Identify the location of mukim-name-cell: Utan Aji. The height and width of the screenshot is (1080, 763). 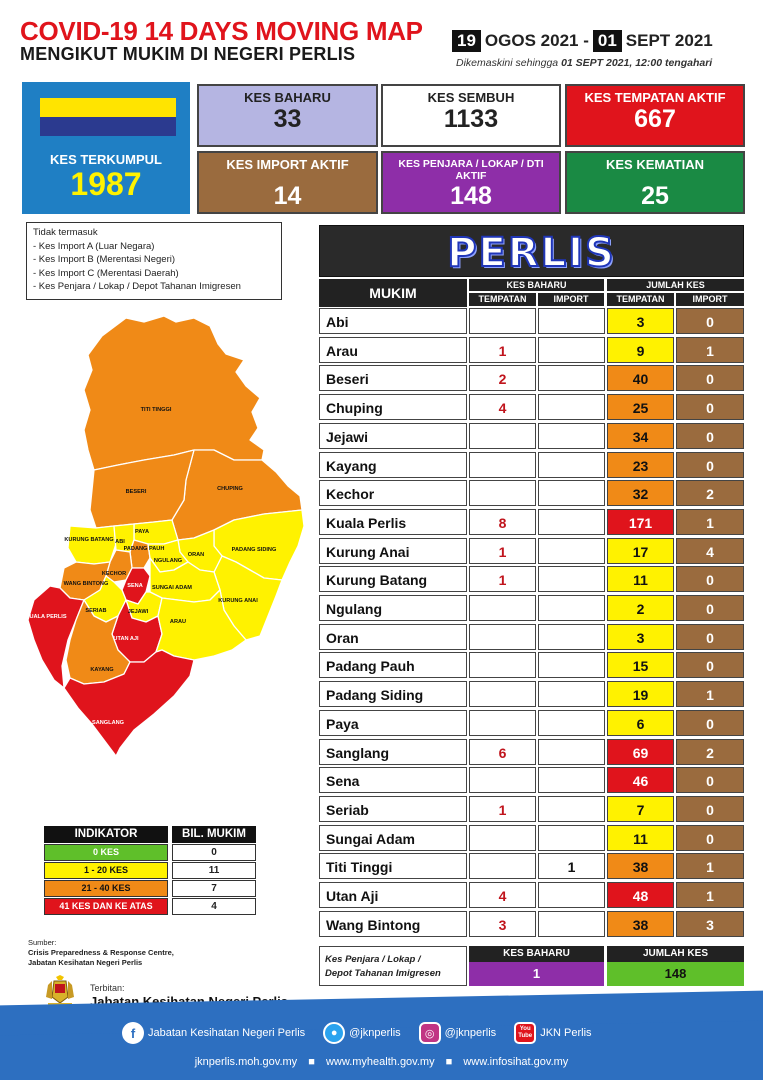
(393, 895).